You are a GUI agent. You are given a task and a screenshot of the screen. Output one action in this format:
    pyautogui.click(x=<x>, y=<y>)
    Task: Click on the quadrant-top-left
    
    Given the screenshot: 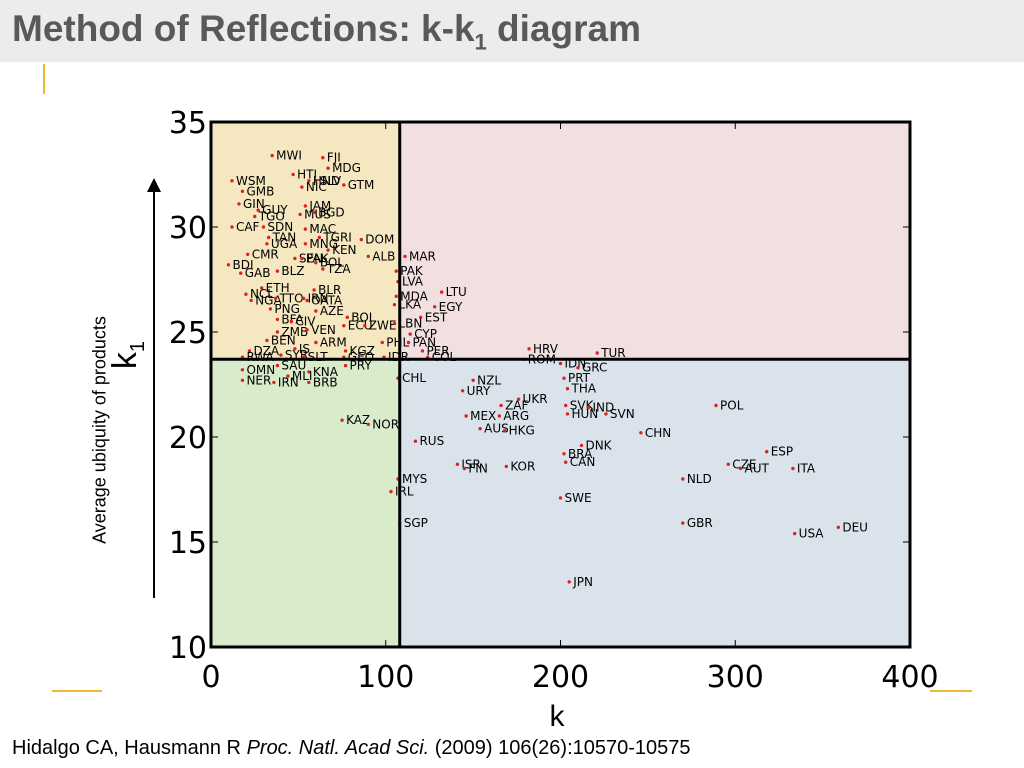 What is the action you would take?
    pyautogui.click(x=305, y=241)
    